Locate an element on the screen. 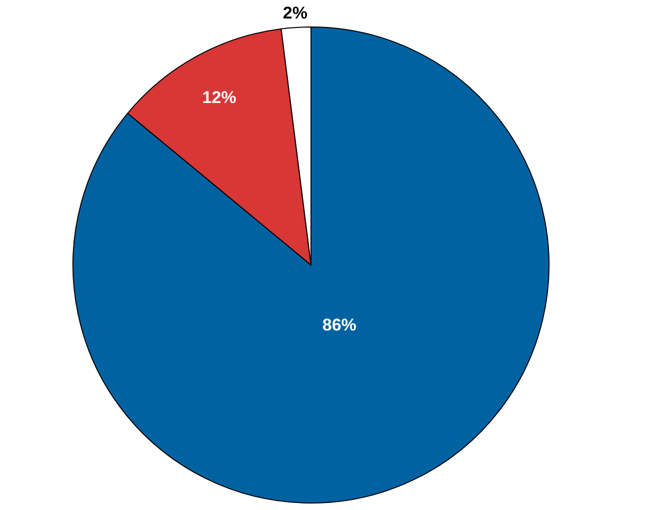 Image resolution: width=652 pixels, height=510 pixels. data-label: 2% is located at coordinates (295, 12).